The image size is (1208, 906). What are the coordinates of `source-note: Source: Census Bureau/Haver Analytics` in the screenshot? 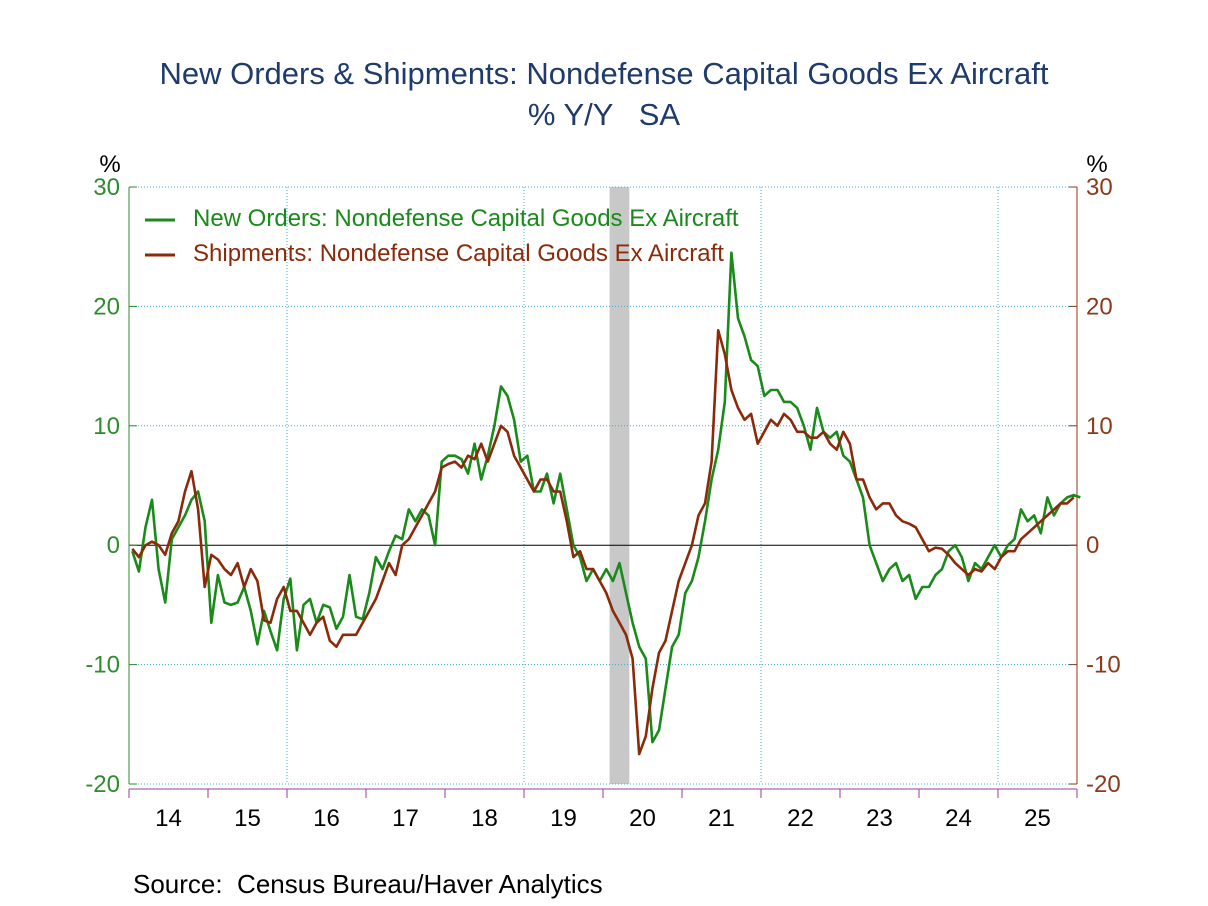 It's located at (368, 884).